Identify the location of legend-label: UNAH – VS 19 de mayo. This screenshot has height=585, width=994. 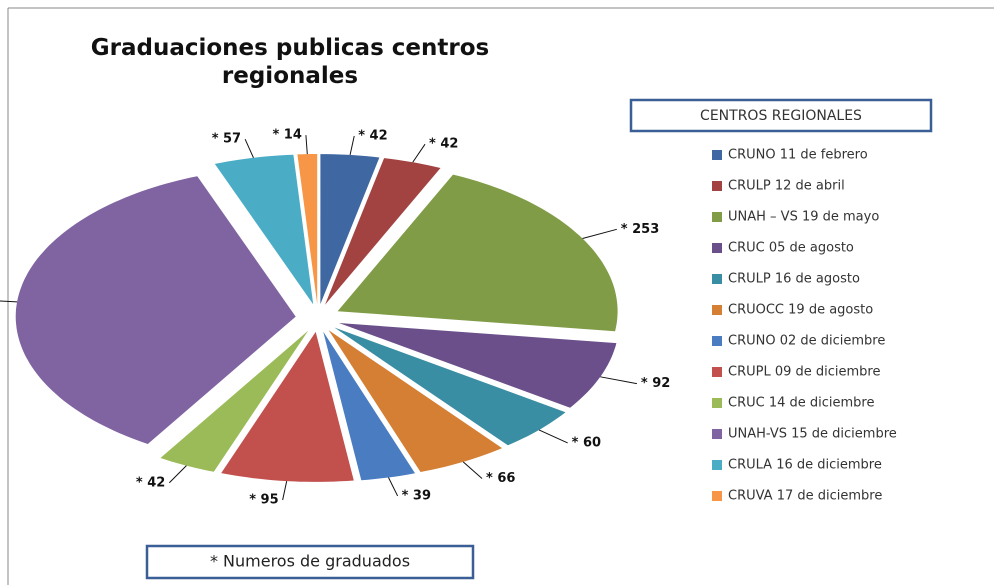
(803, 217).